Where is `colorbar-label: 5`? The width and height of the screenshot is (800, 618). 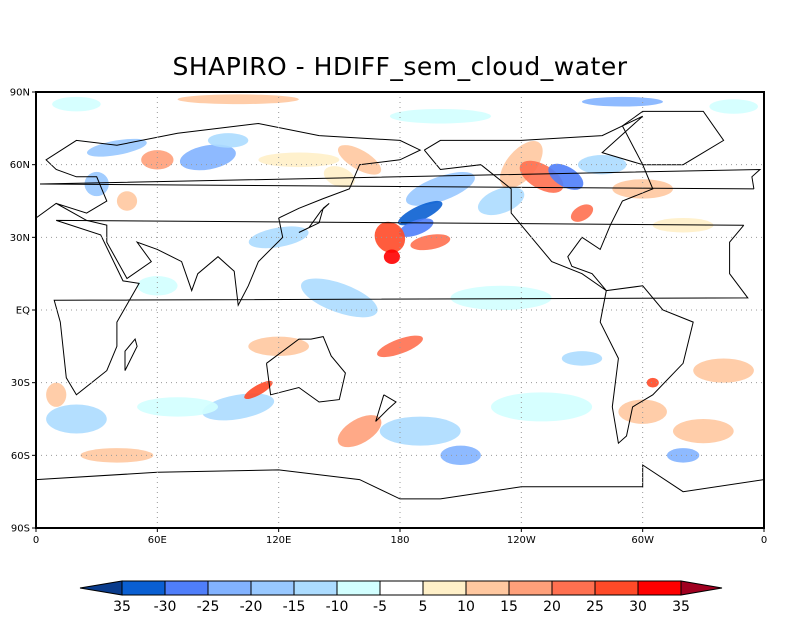
colorbar-label: 5 is located at coordinates (423, 607).